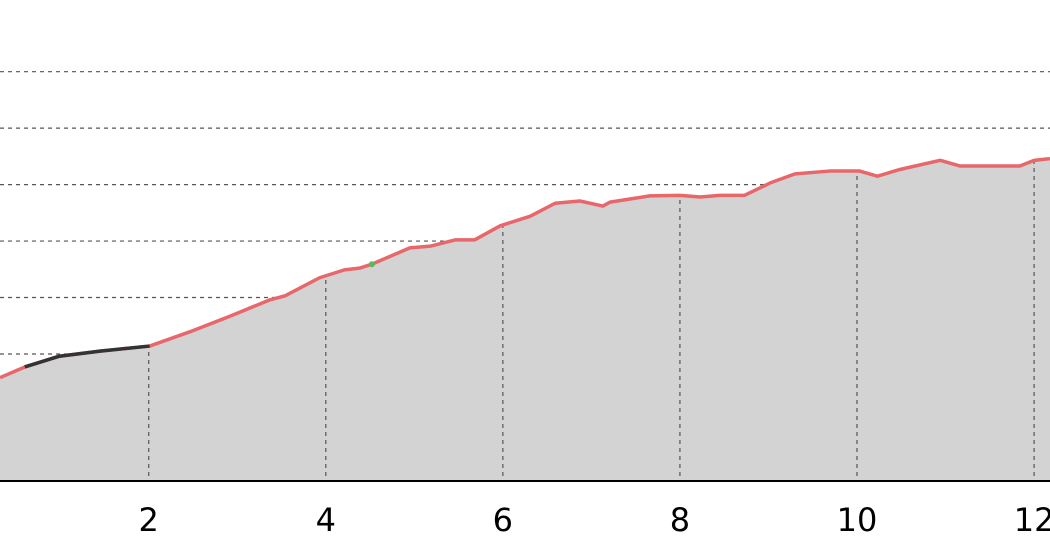  I want to click on x-tick-label: 8, so click(680, 520).